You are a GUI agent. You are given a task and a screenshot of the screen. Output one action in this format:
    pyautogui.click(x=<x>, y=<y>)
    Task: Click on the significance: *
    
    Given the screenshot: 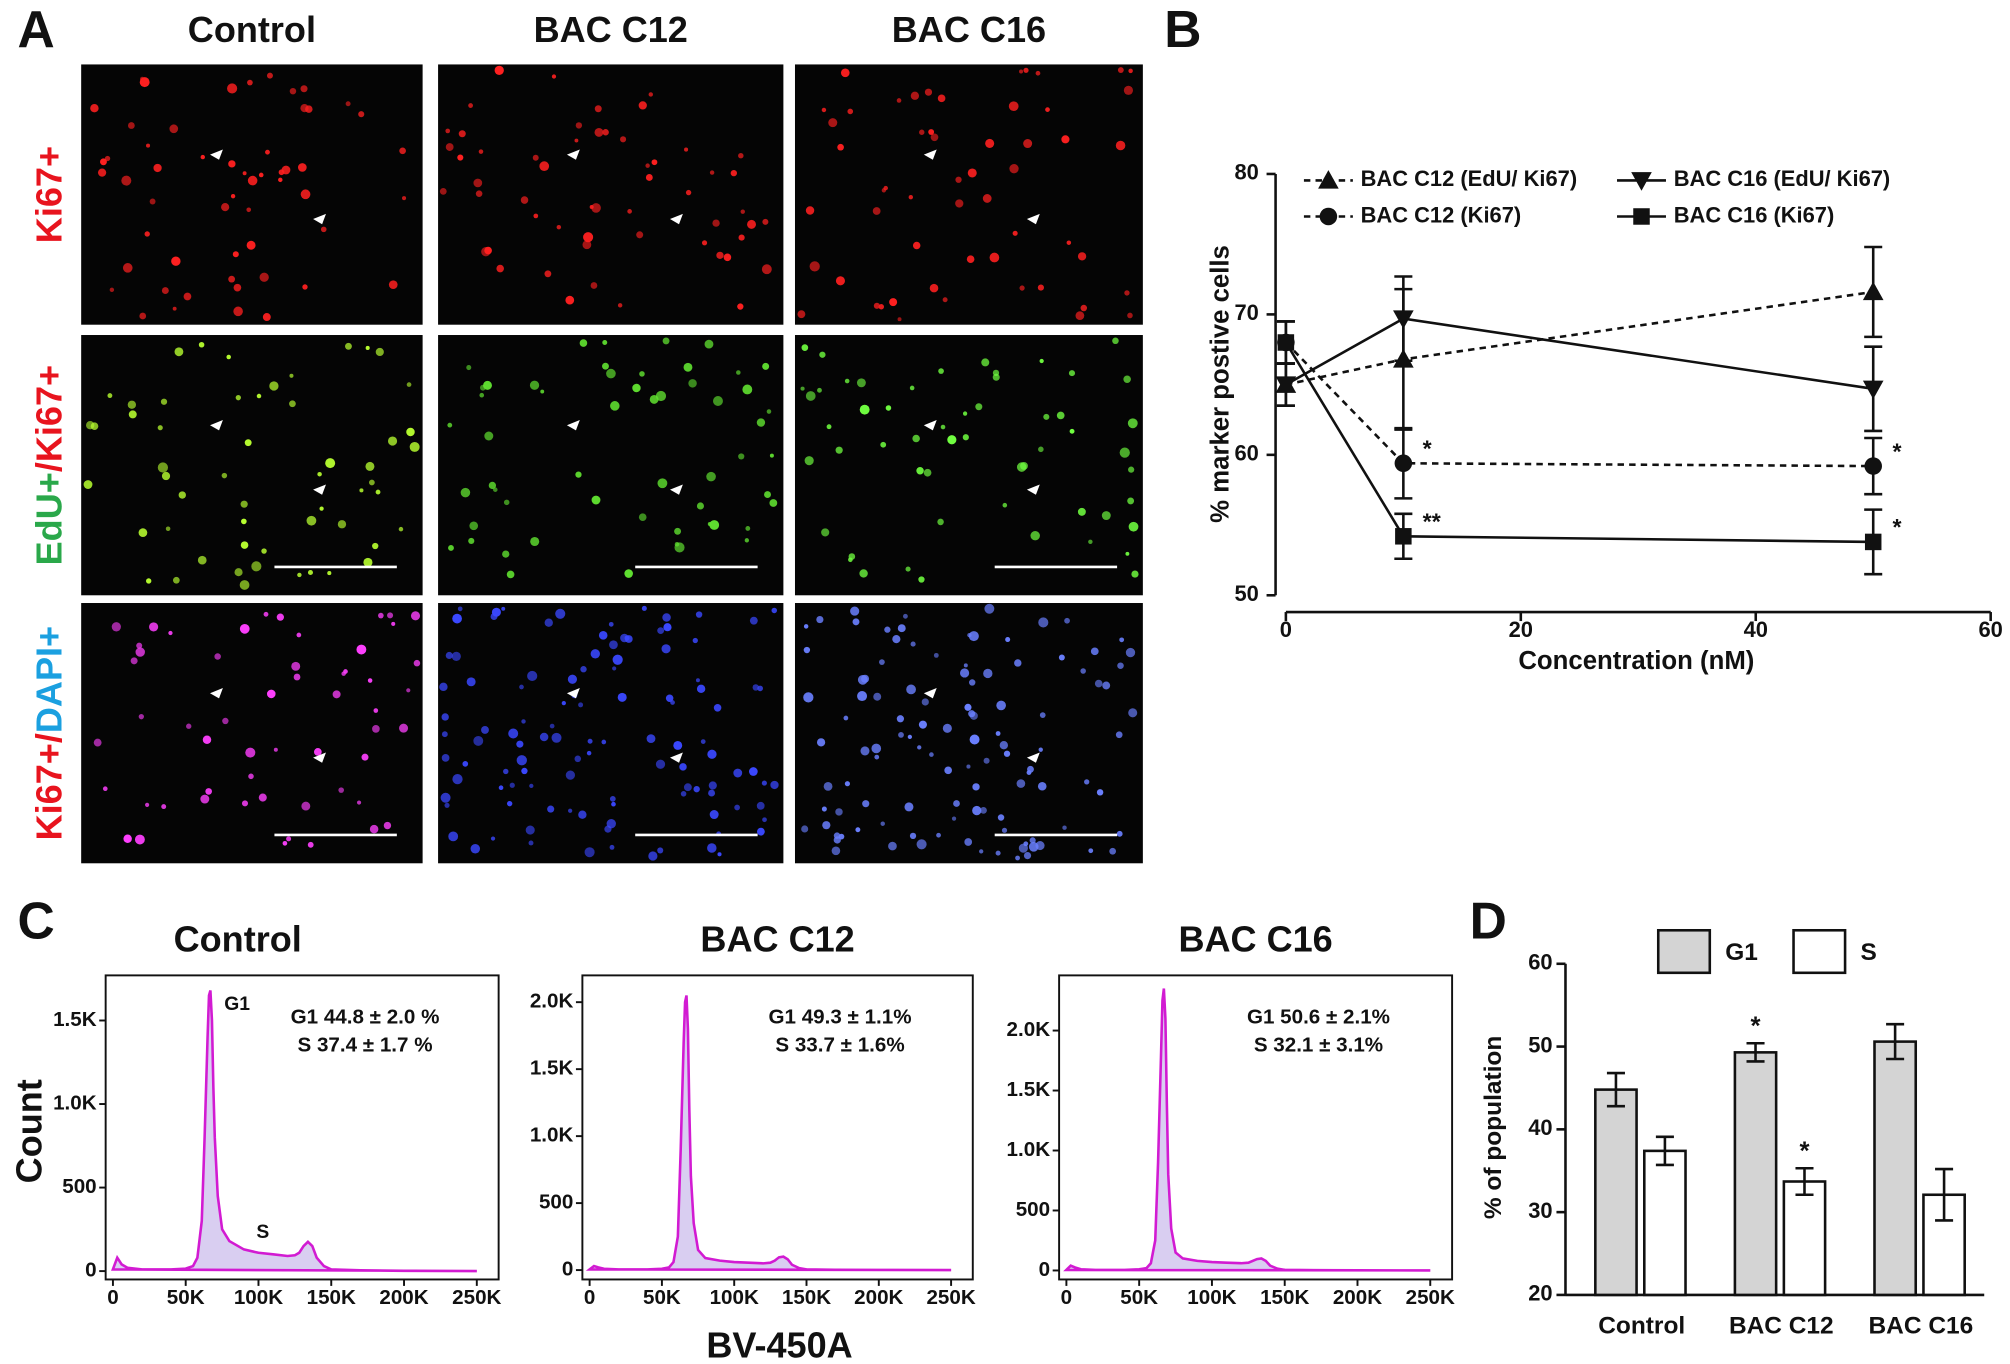 What is the action you would take?
    pyautogui.click(x=1897, y=527)
    